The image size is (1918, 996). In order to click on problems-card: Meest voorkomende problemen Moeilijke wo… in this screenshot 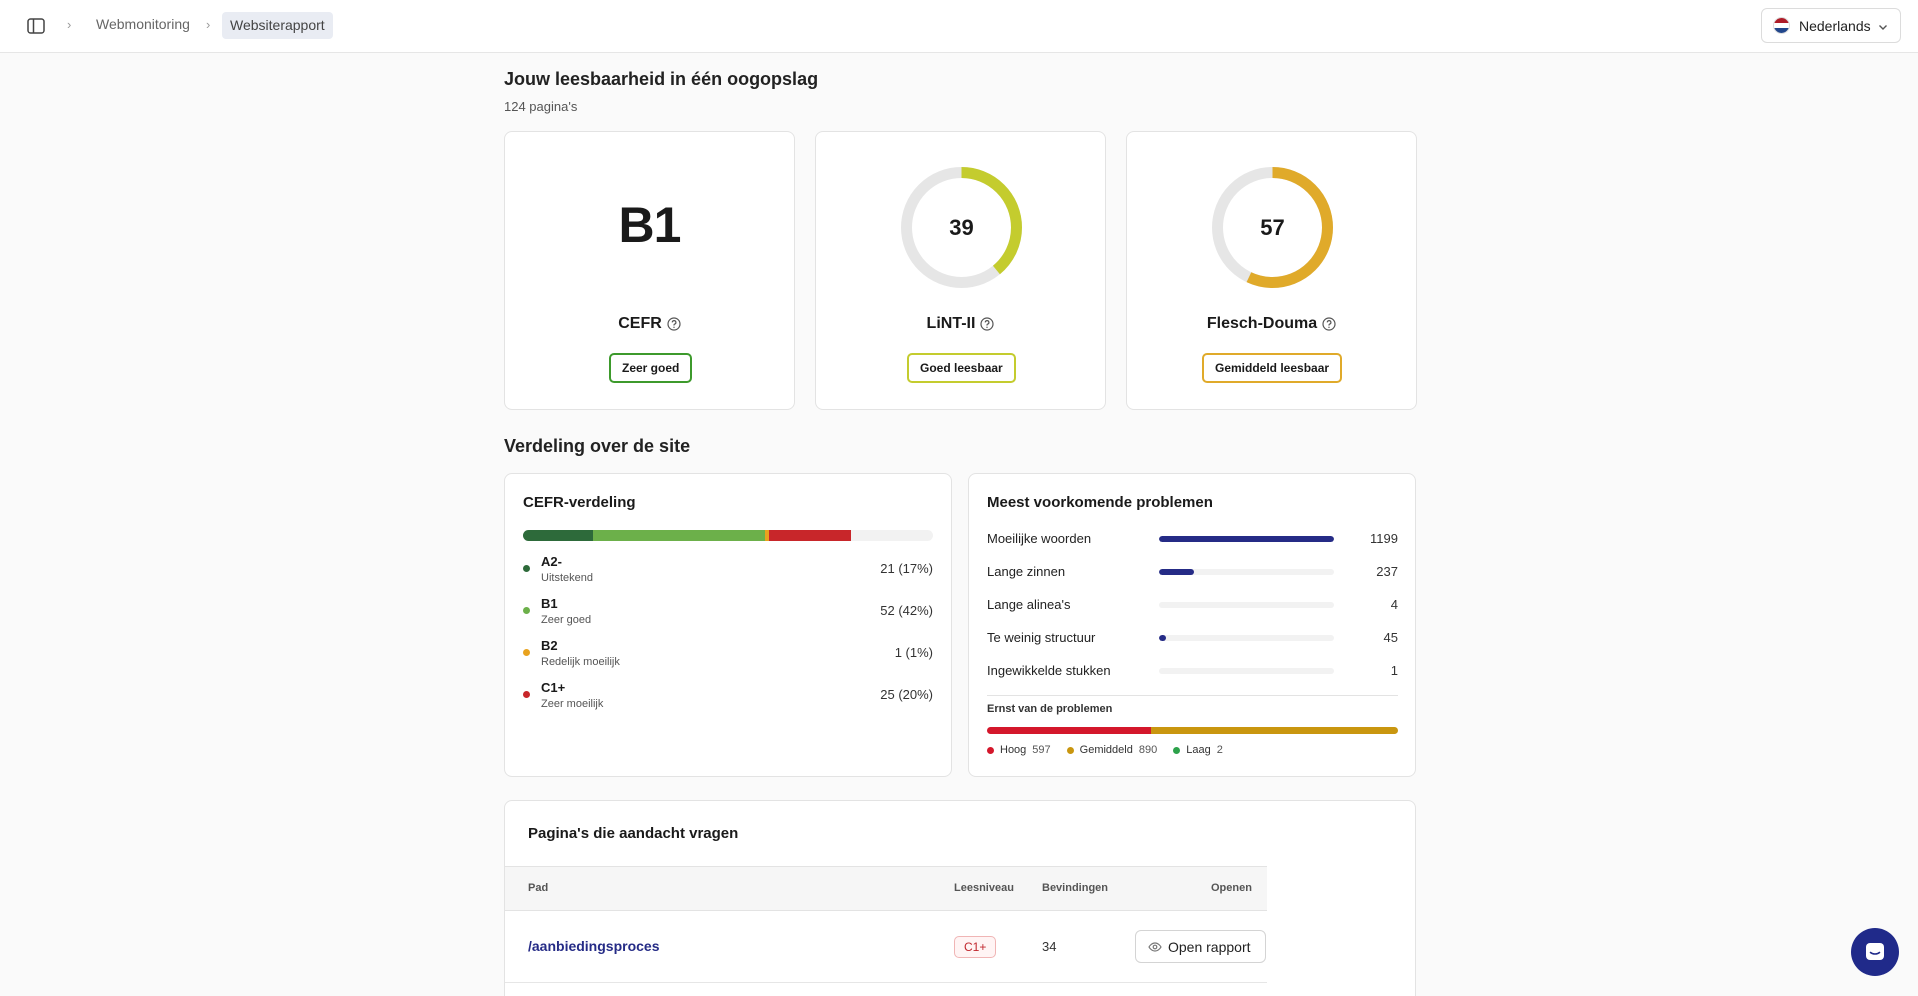, I will do `click(1192, 625)`.